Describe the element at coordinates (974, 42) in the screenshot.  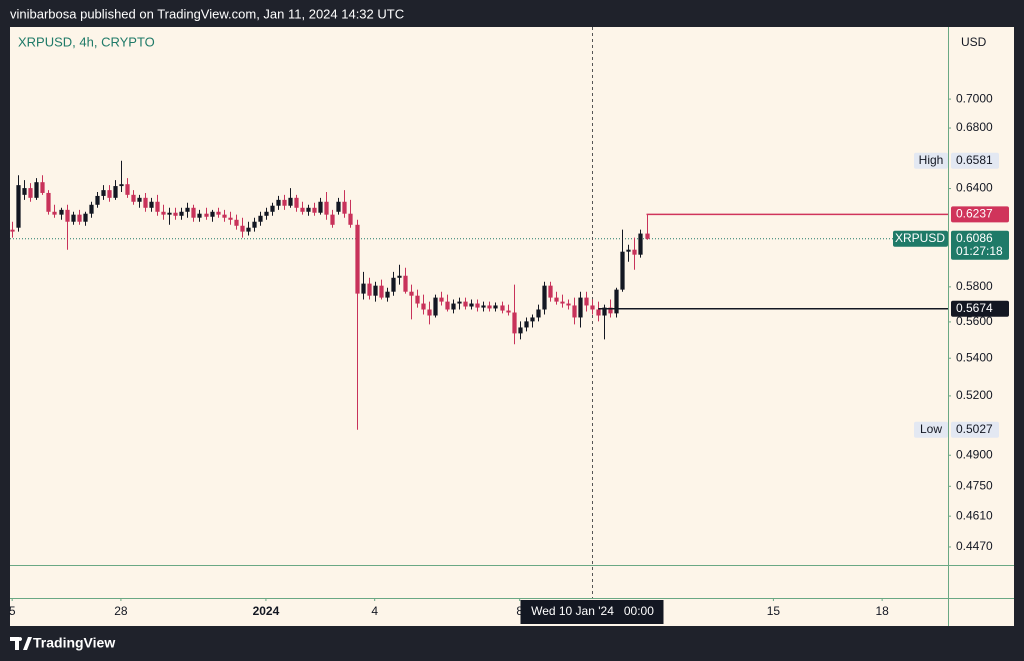
I see `currency: USD` at that location.